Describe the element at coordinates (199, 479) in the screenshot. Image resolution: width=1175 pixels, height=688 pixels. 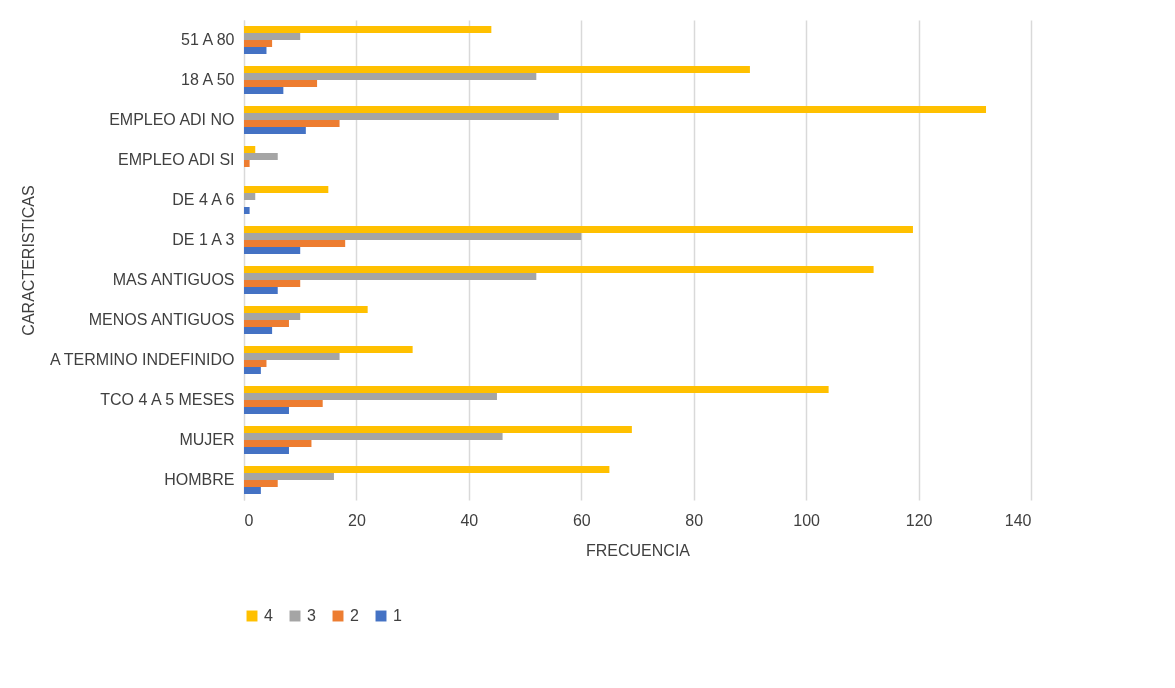
I see `y-tick-label: HOMBRE` at that location.